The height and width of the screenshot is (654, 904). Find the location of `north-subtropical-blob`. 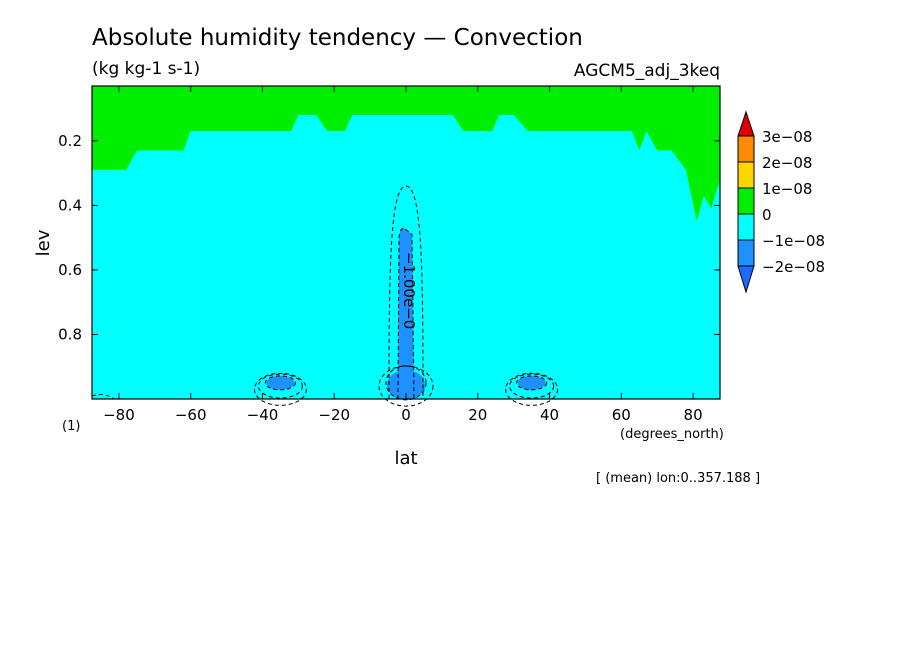

north-subtropical-blob is located at coordinates (531, 382).